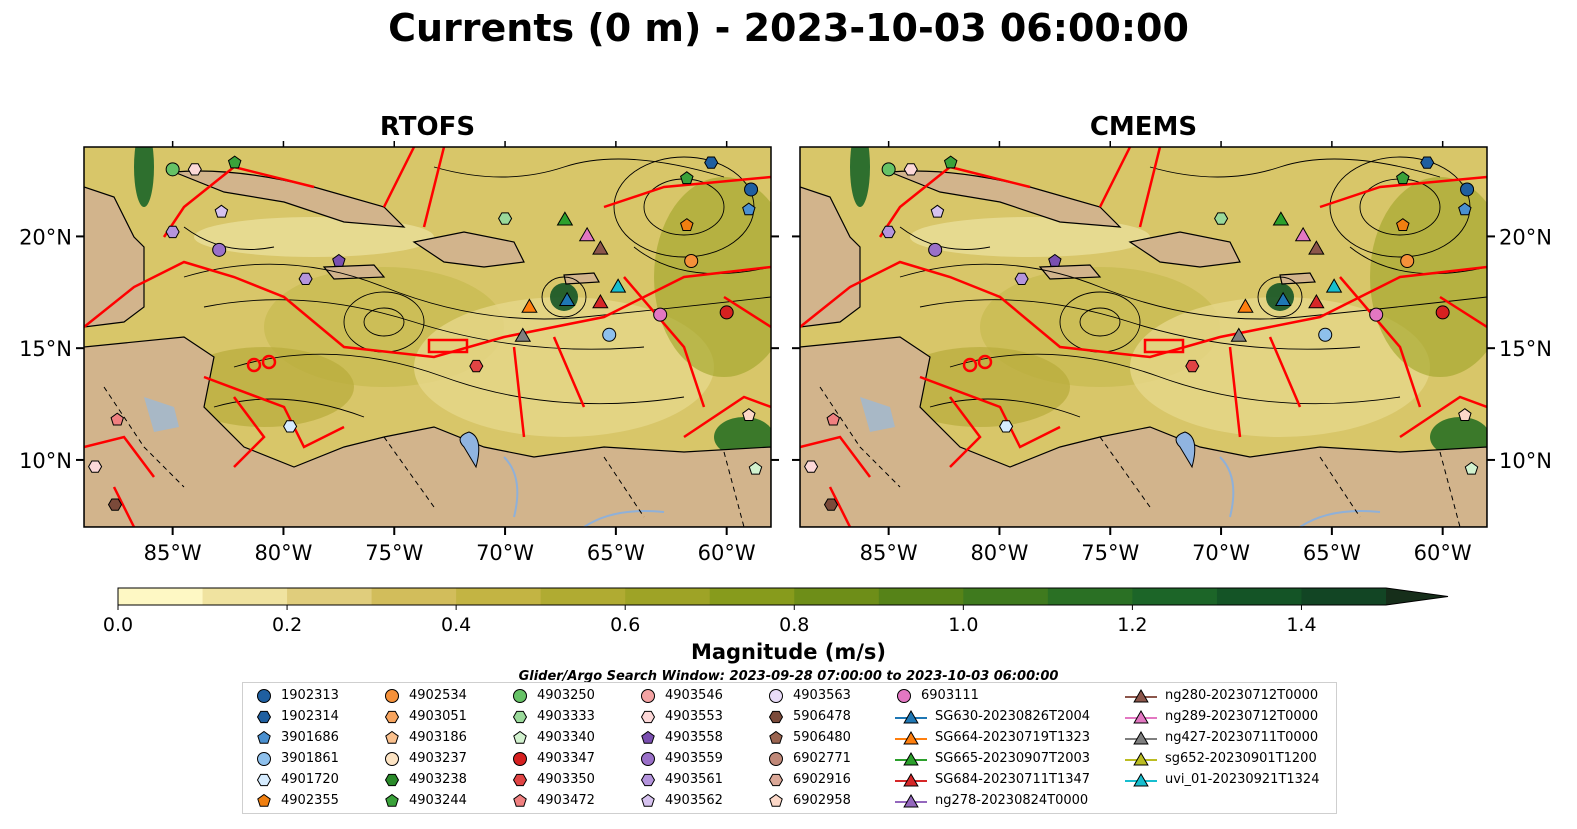  What do you see at coordinates (963, 625) in the screenshot?
I see `colorbar-tick-label: 1.0` at bounding box center [963, 625].